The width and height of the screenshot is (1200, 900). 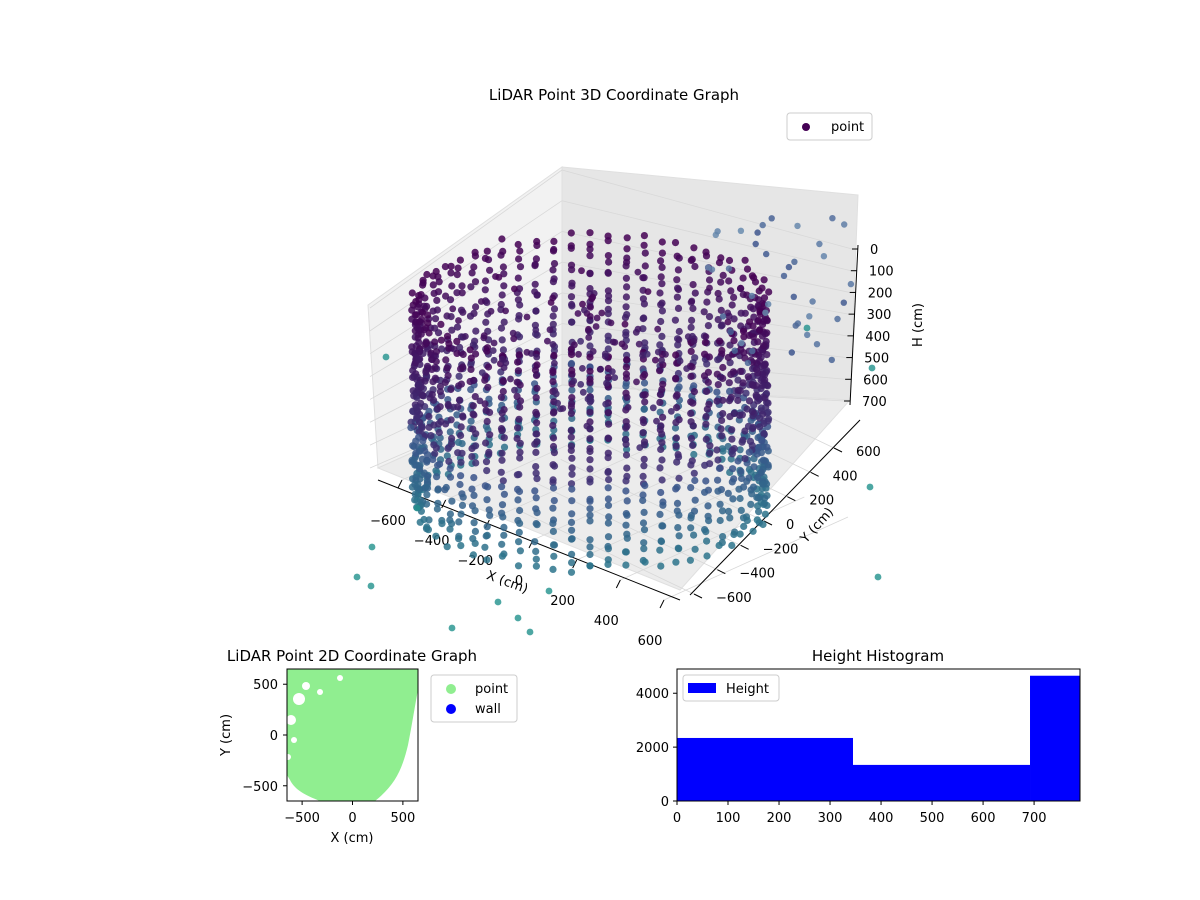 I want to click on hist-x-tick-label: 100, so click(x=728, y=818).